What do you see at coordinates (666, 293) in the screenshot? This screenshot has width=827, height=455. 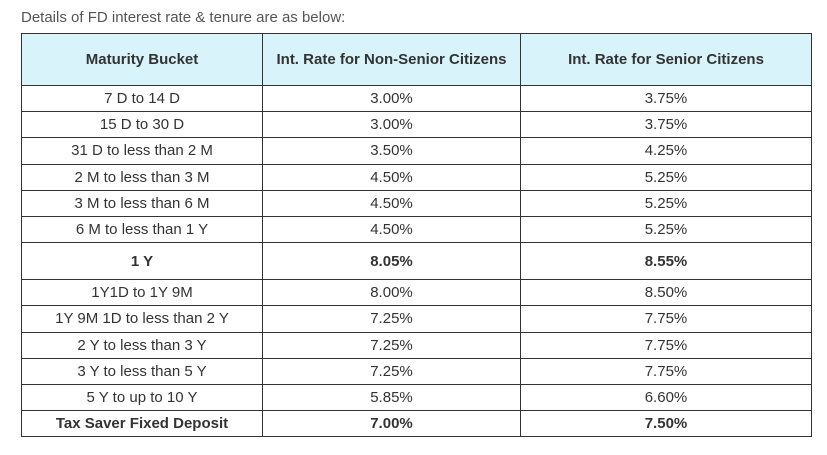 I see `cell-senior-rate: 8.50%` at bounding box center [666, 293].